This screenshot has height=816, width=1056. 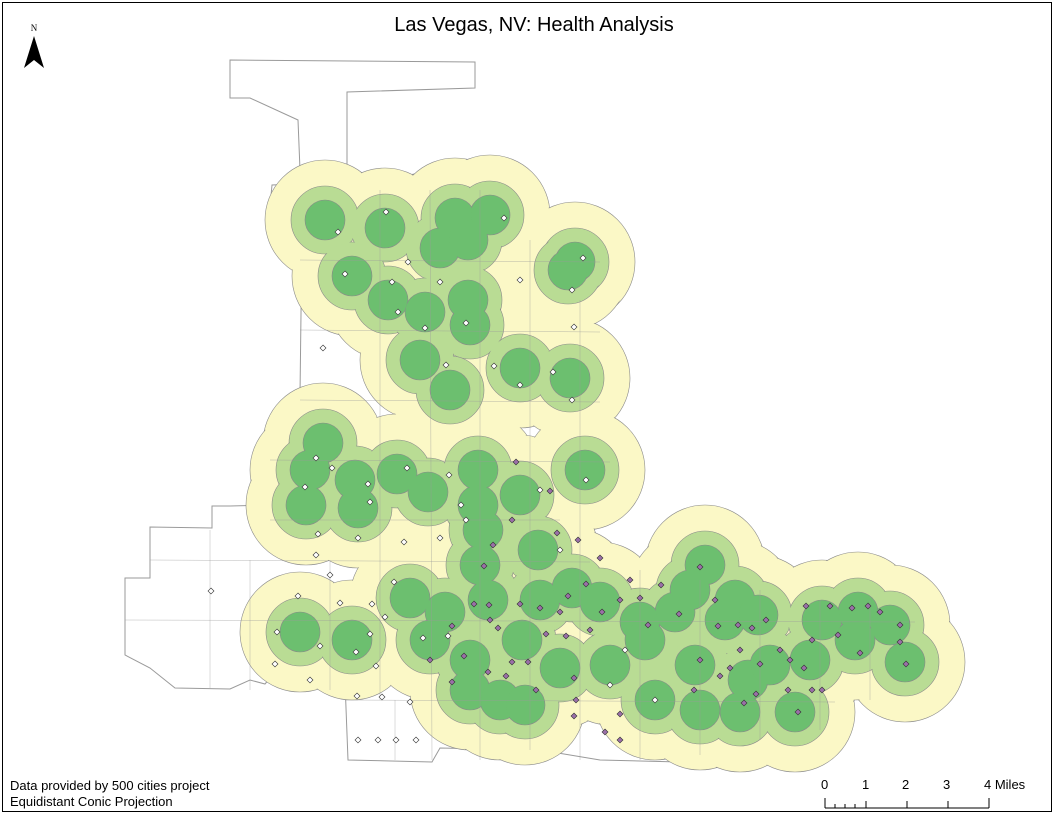 I want to click on data-source-credit: Data provided by 500 cities project, so click(x=110, y=785).